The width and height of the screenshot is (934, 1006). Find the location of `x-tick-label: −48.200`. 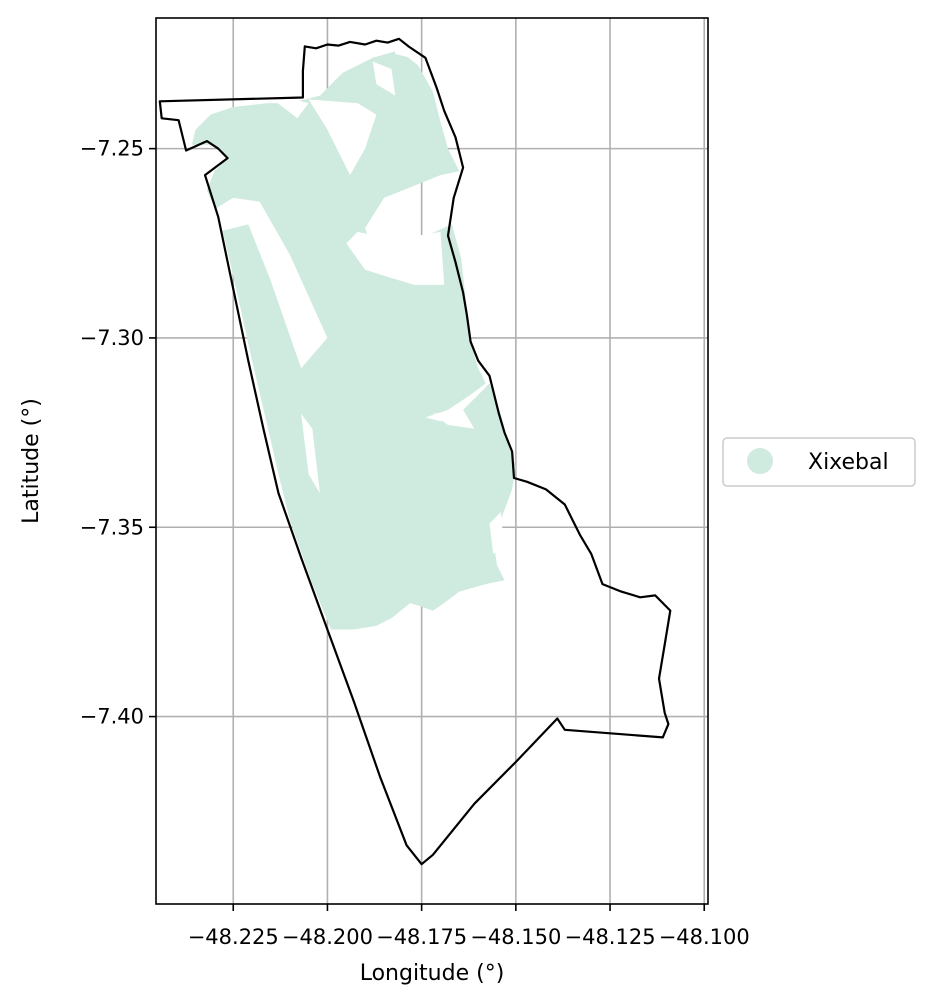

x-tick-label: −48.200 is located at coordinates (327, 937).